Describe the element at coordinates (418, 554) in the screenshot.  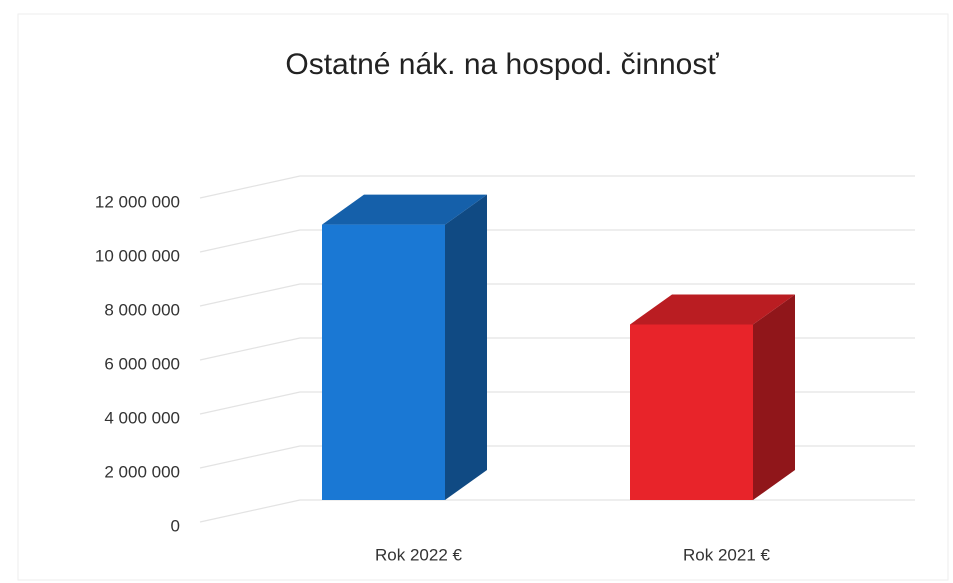
I see `x-tick-label: Rok 2022 €` at that location.